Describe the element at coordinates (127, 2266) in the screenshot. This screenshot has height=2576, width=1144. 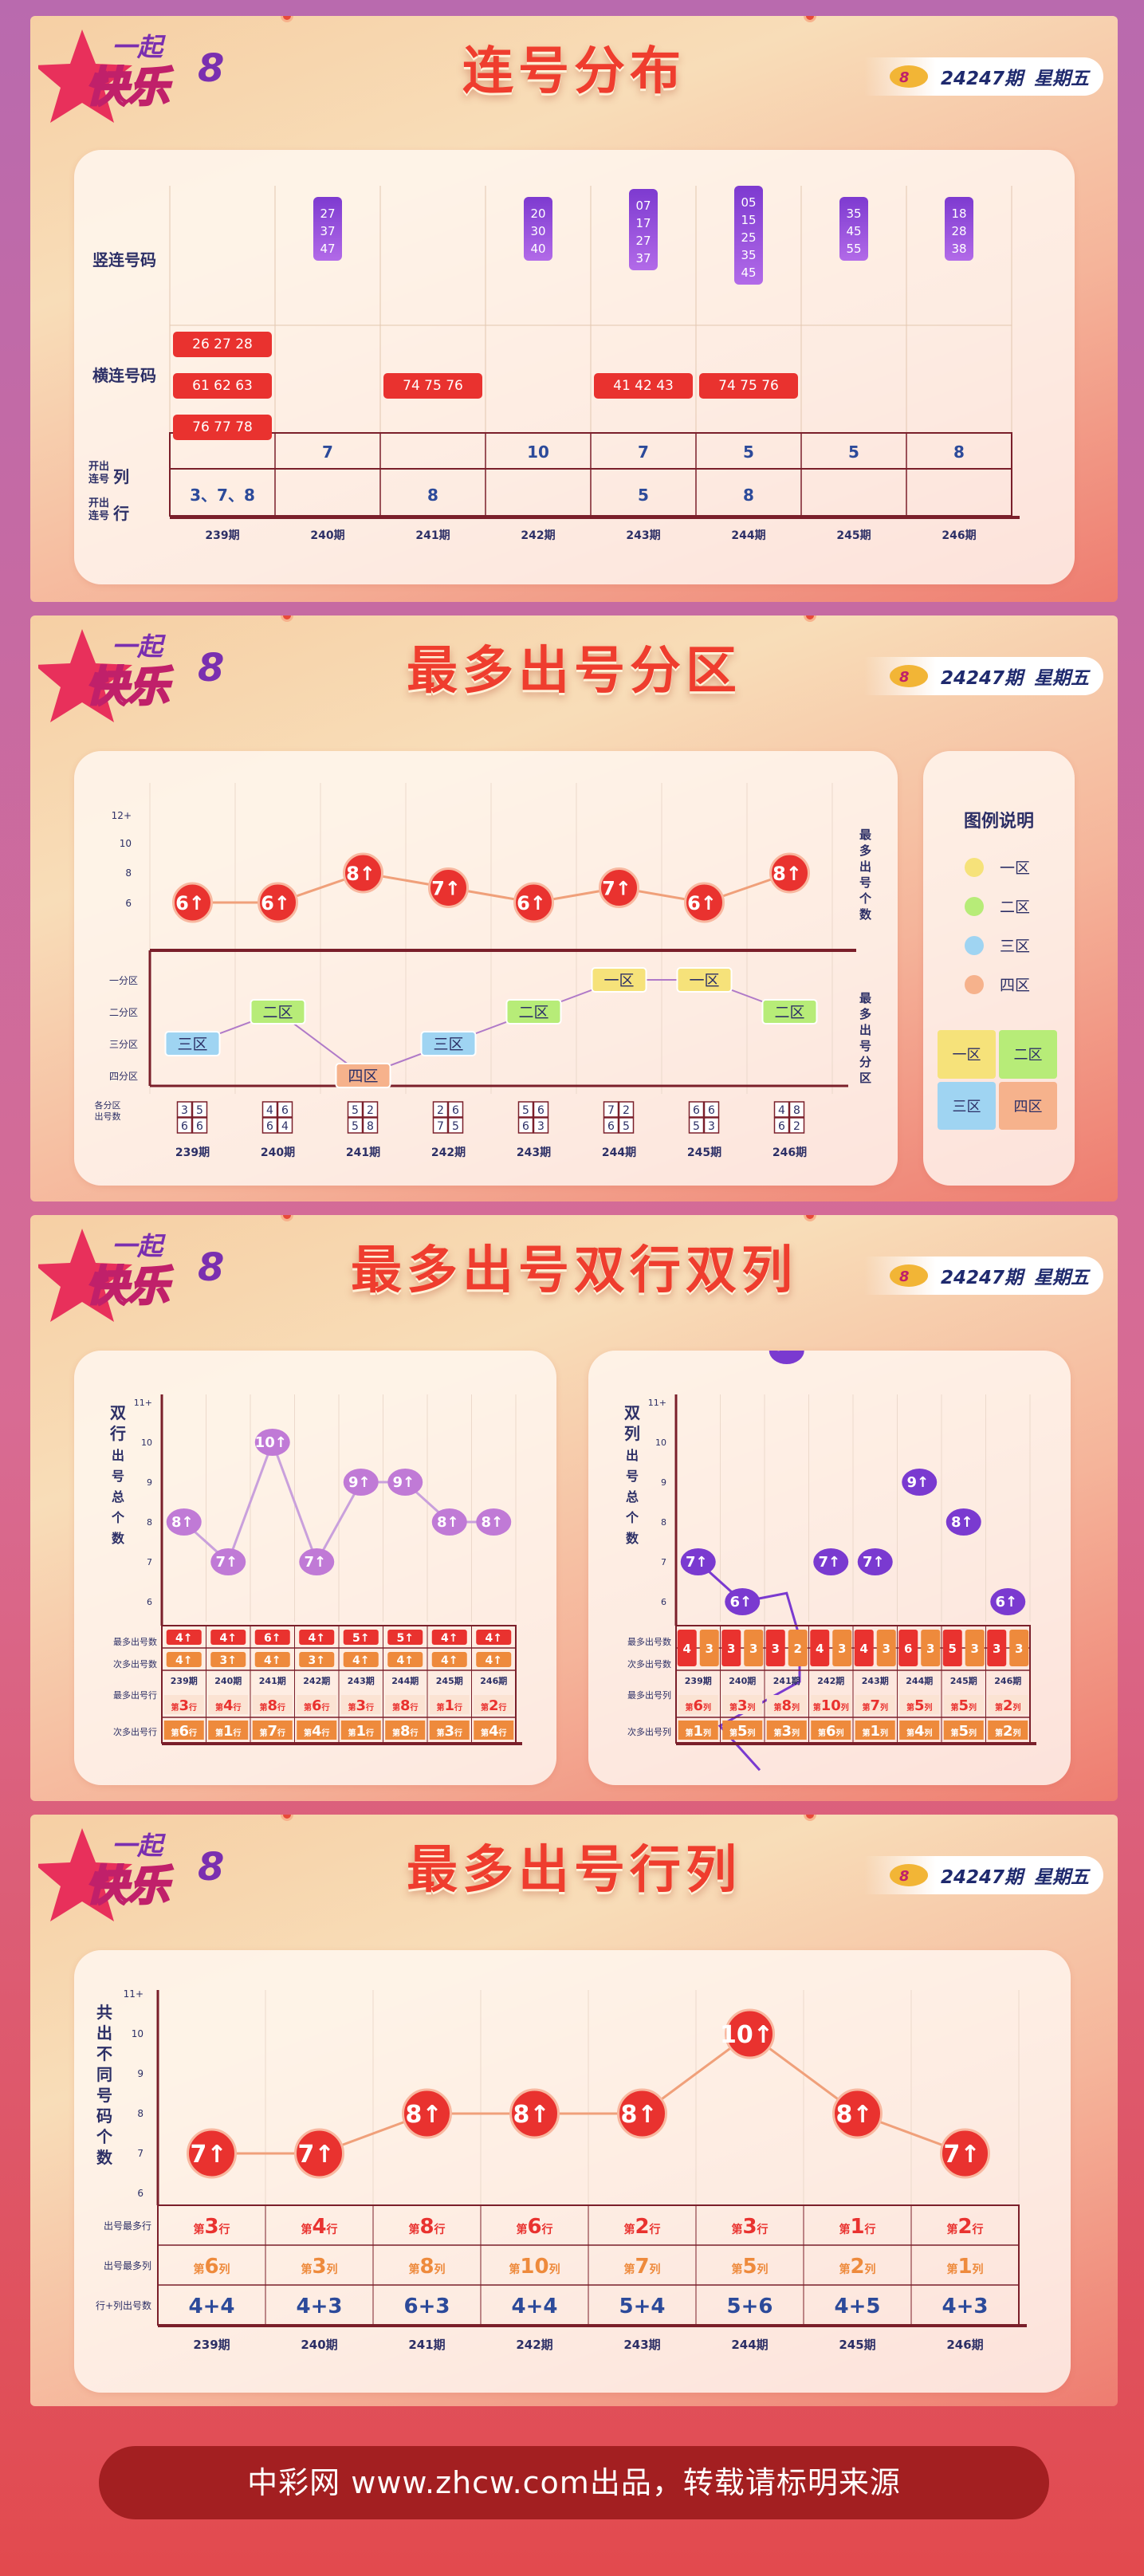
I see `table-row-label: 出号最多列` at that location.